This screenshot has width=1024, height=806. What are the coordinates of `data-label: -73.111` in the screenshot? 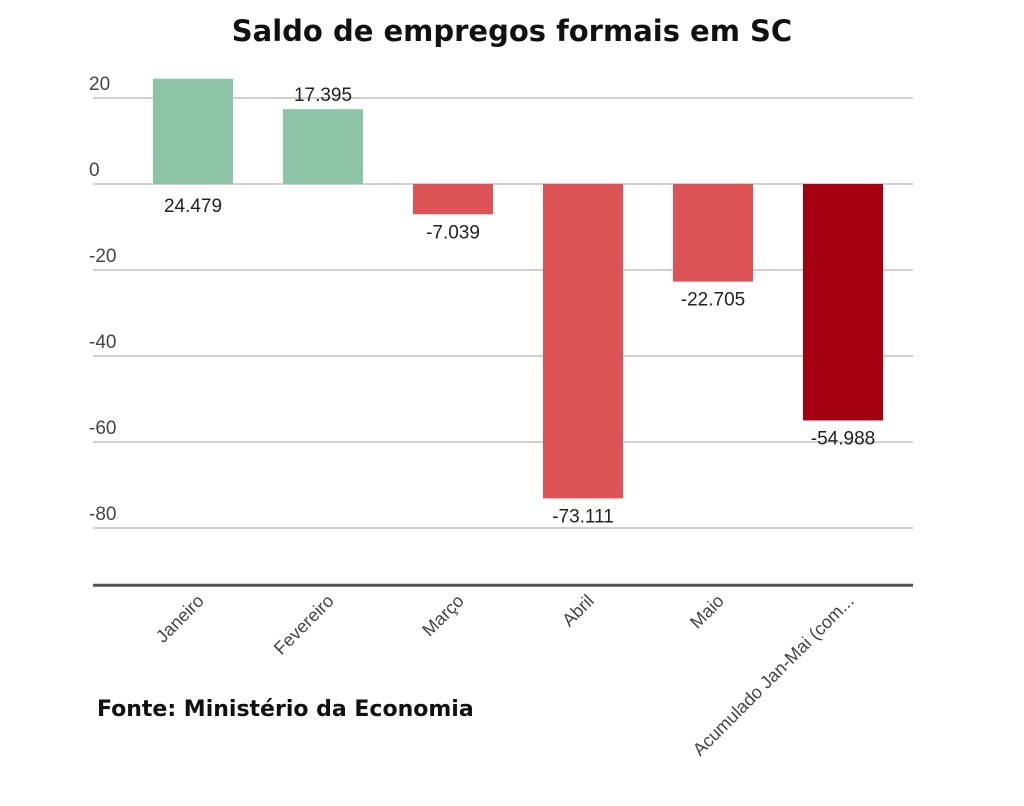 It's located at (583, 516).